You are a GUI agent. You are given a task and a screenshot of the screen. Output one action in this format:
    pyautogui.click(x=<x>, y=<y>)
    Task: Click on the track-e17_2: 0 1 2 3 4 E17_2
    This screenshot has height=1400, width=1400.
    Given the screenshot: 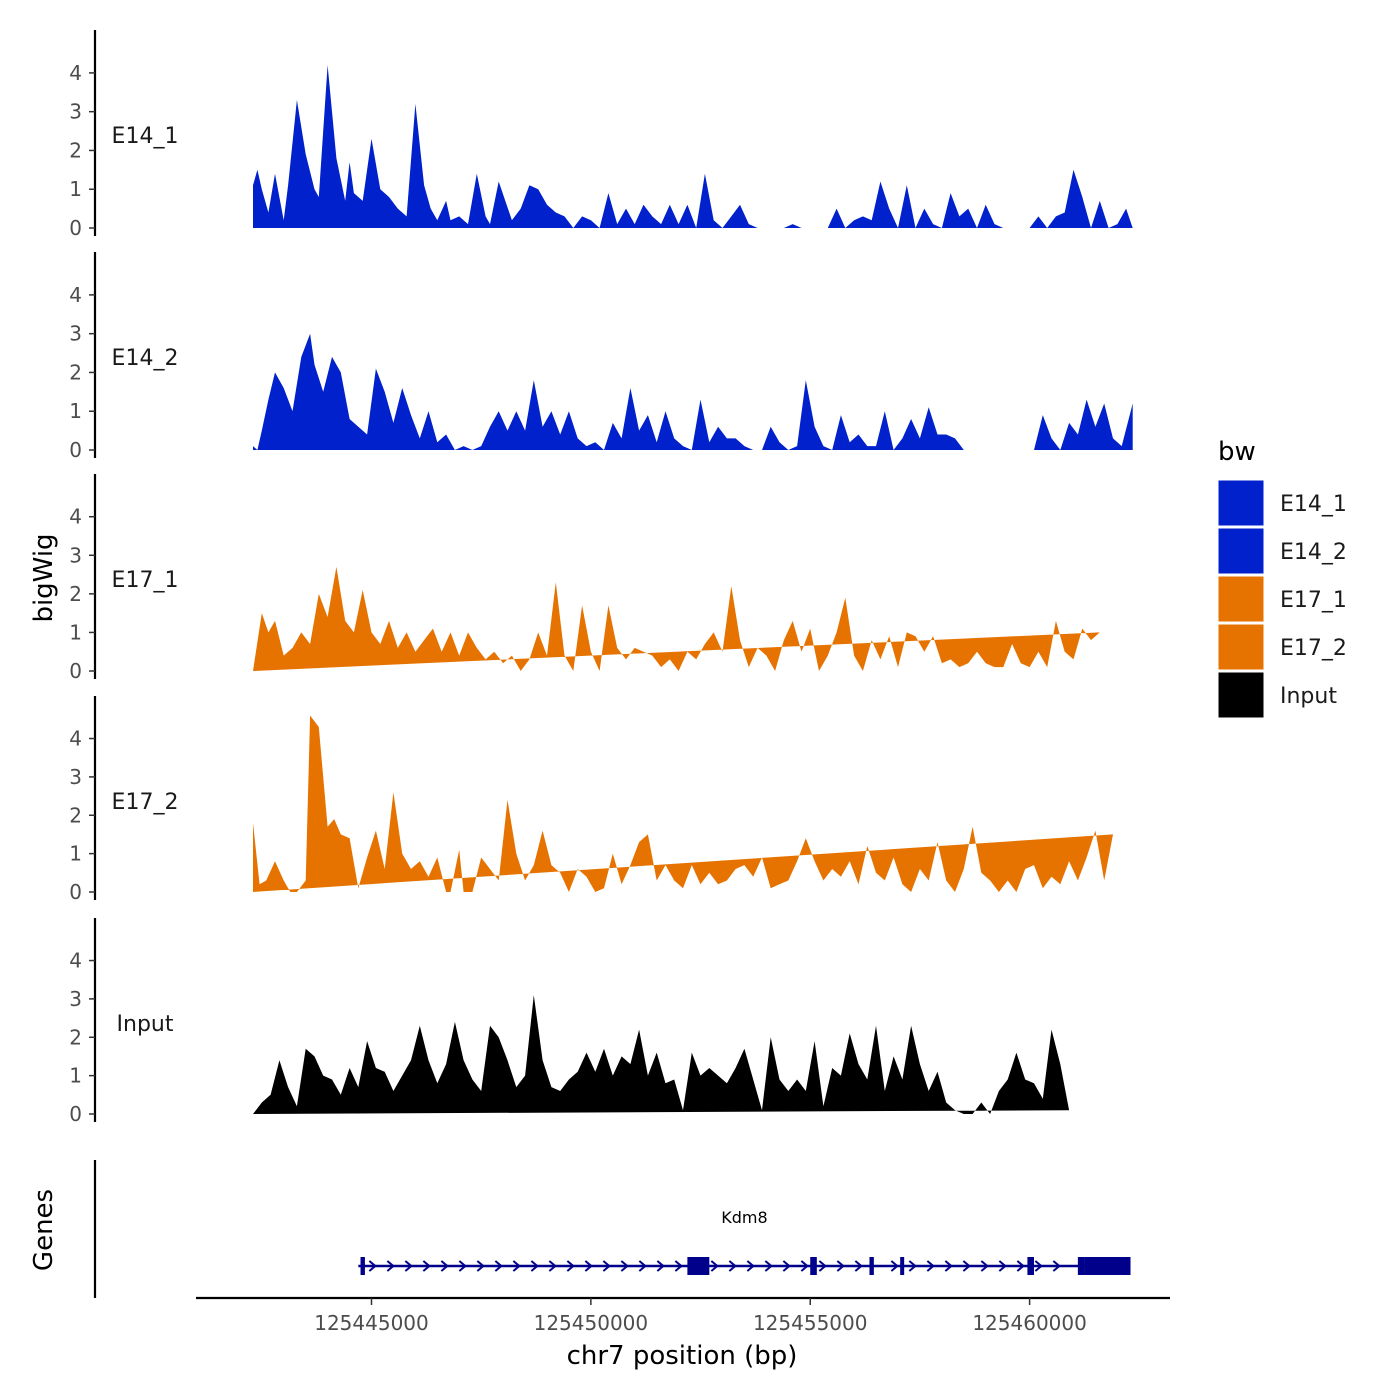 What is the action you would take?
    pyautogui.click(x=591, y=800)
    